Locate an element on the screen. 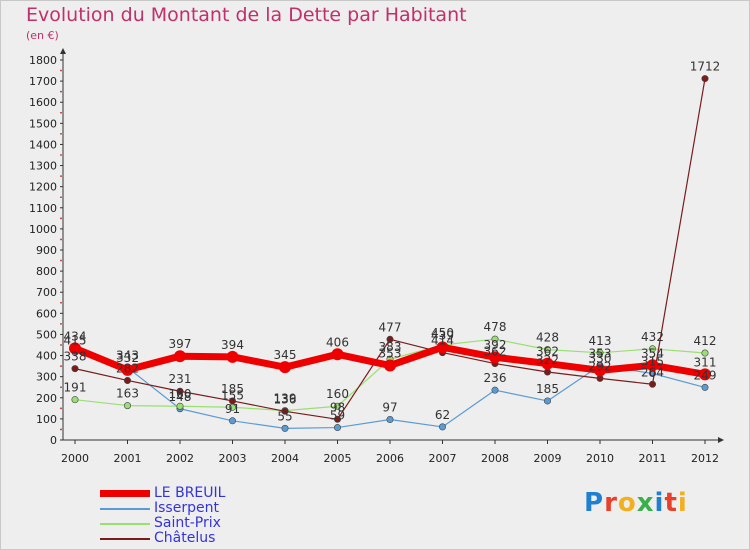 The width and height of the screenshot is (750, 550). x-axis-arrow is located at coordinates (721, 440).